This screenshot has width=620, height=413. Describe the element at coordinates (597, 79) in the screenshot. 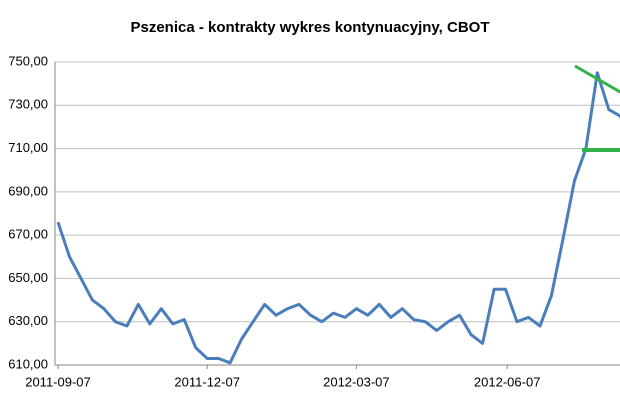

I see `trend-line` at that location.